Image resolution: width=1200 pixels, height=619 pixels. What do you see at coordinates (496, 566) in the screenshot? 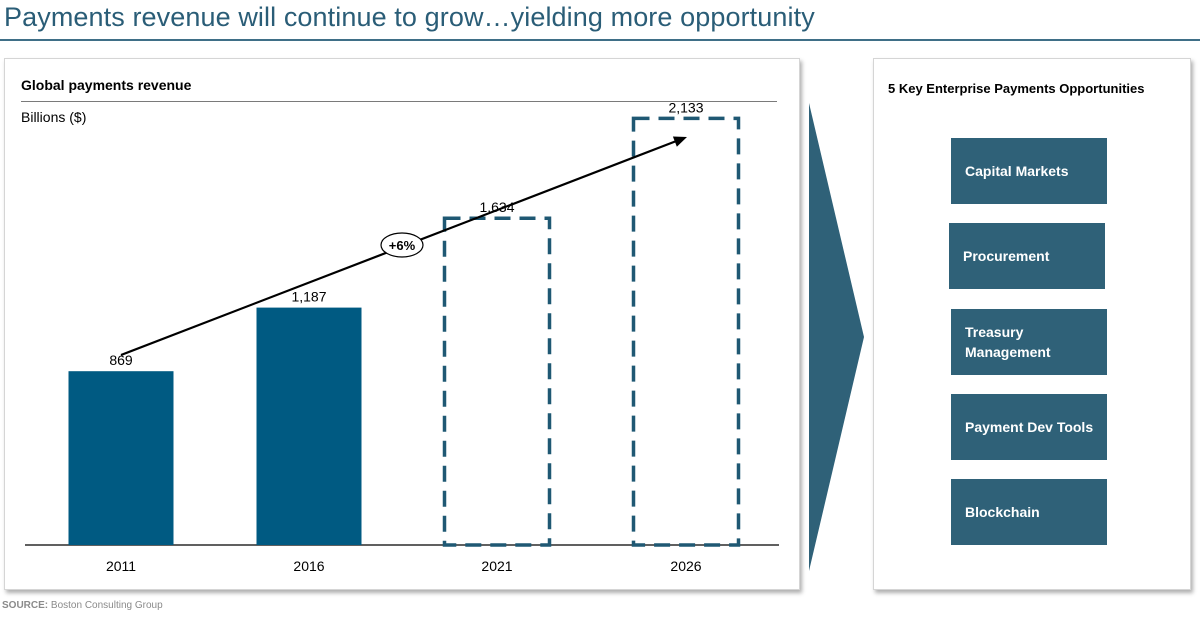
I see `x-tick-label-2021: 2021` at bounding box center [496, 566].